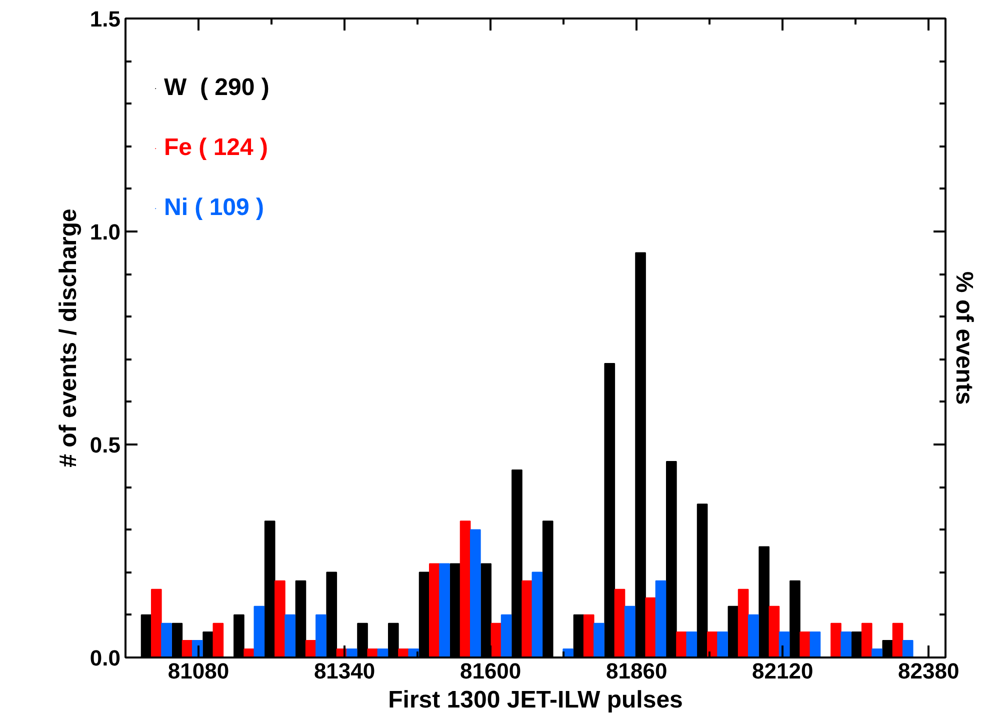 The height and width of the screenshot is (716, 982). Describe the element at coordinates (105, 658) in the screenshot. I see `y-tick-label: 0.0` at that location.